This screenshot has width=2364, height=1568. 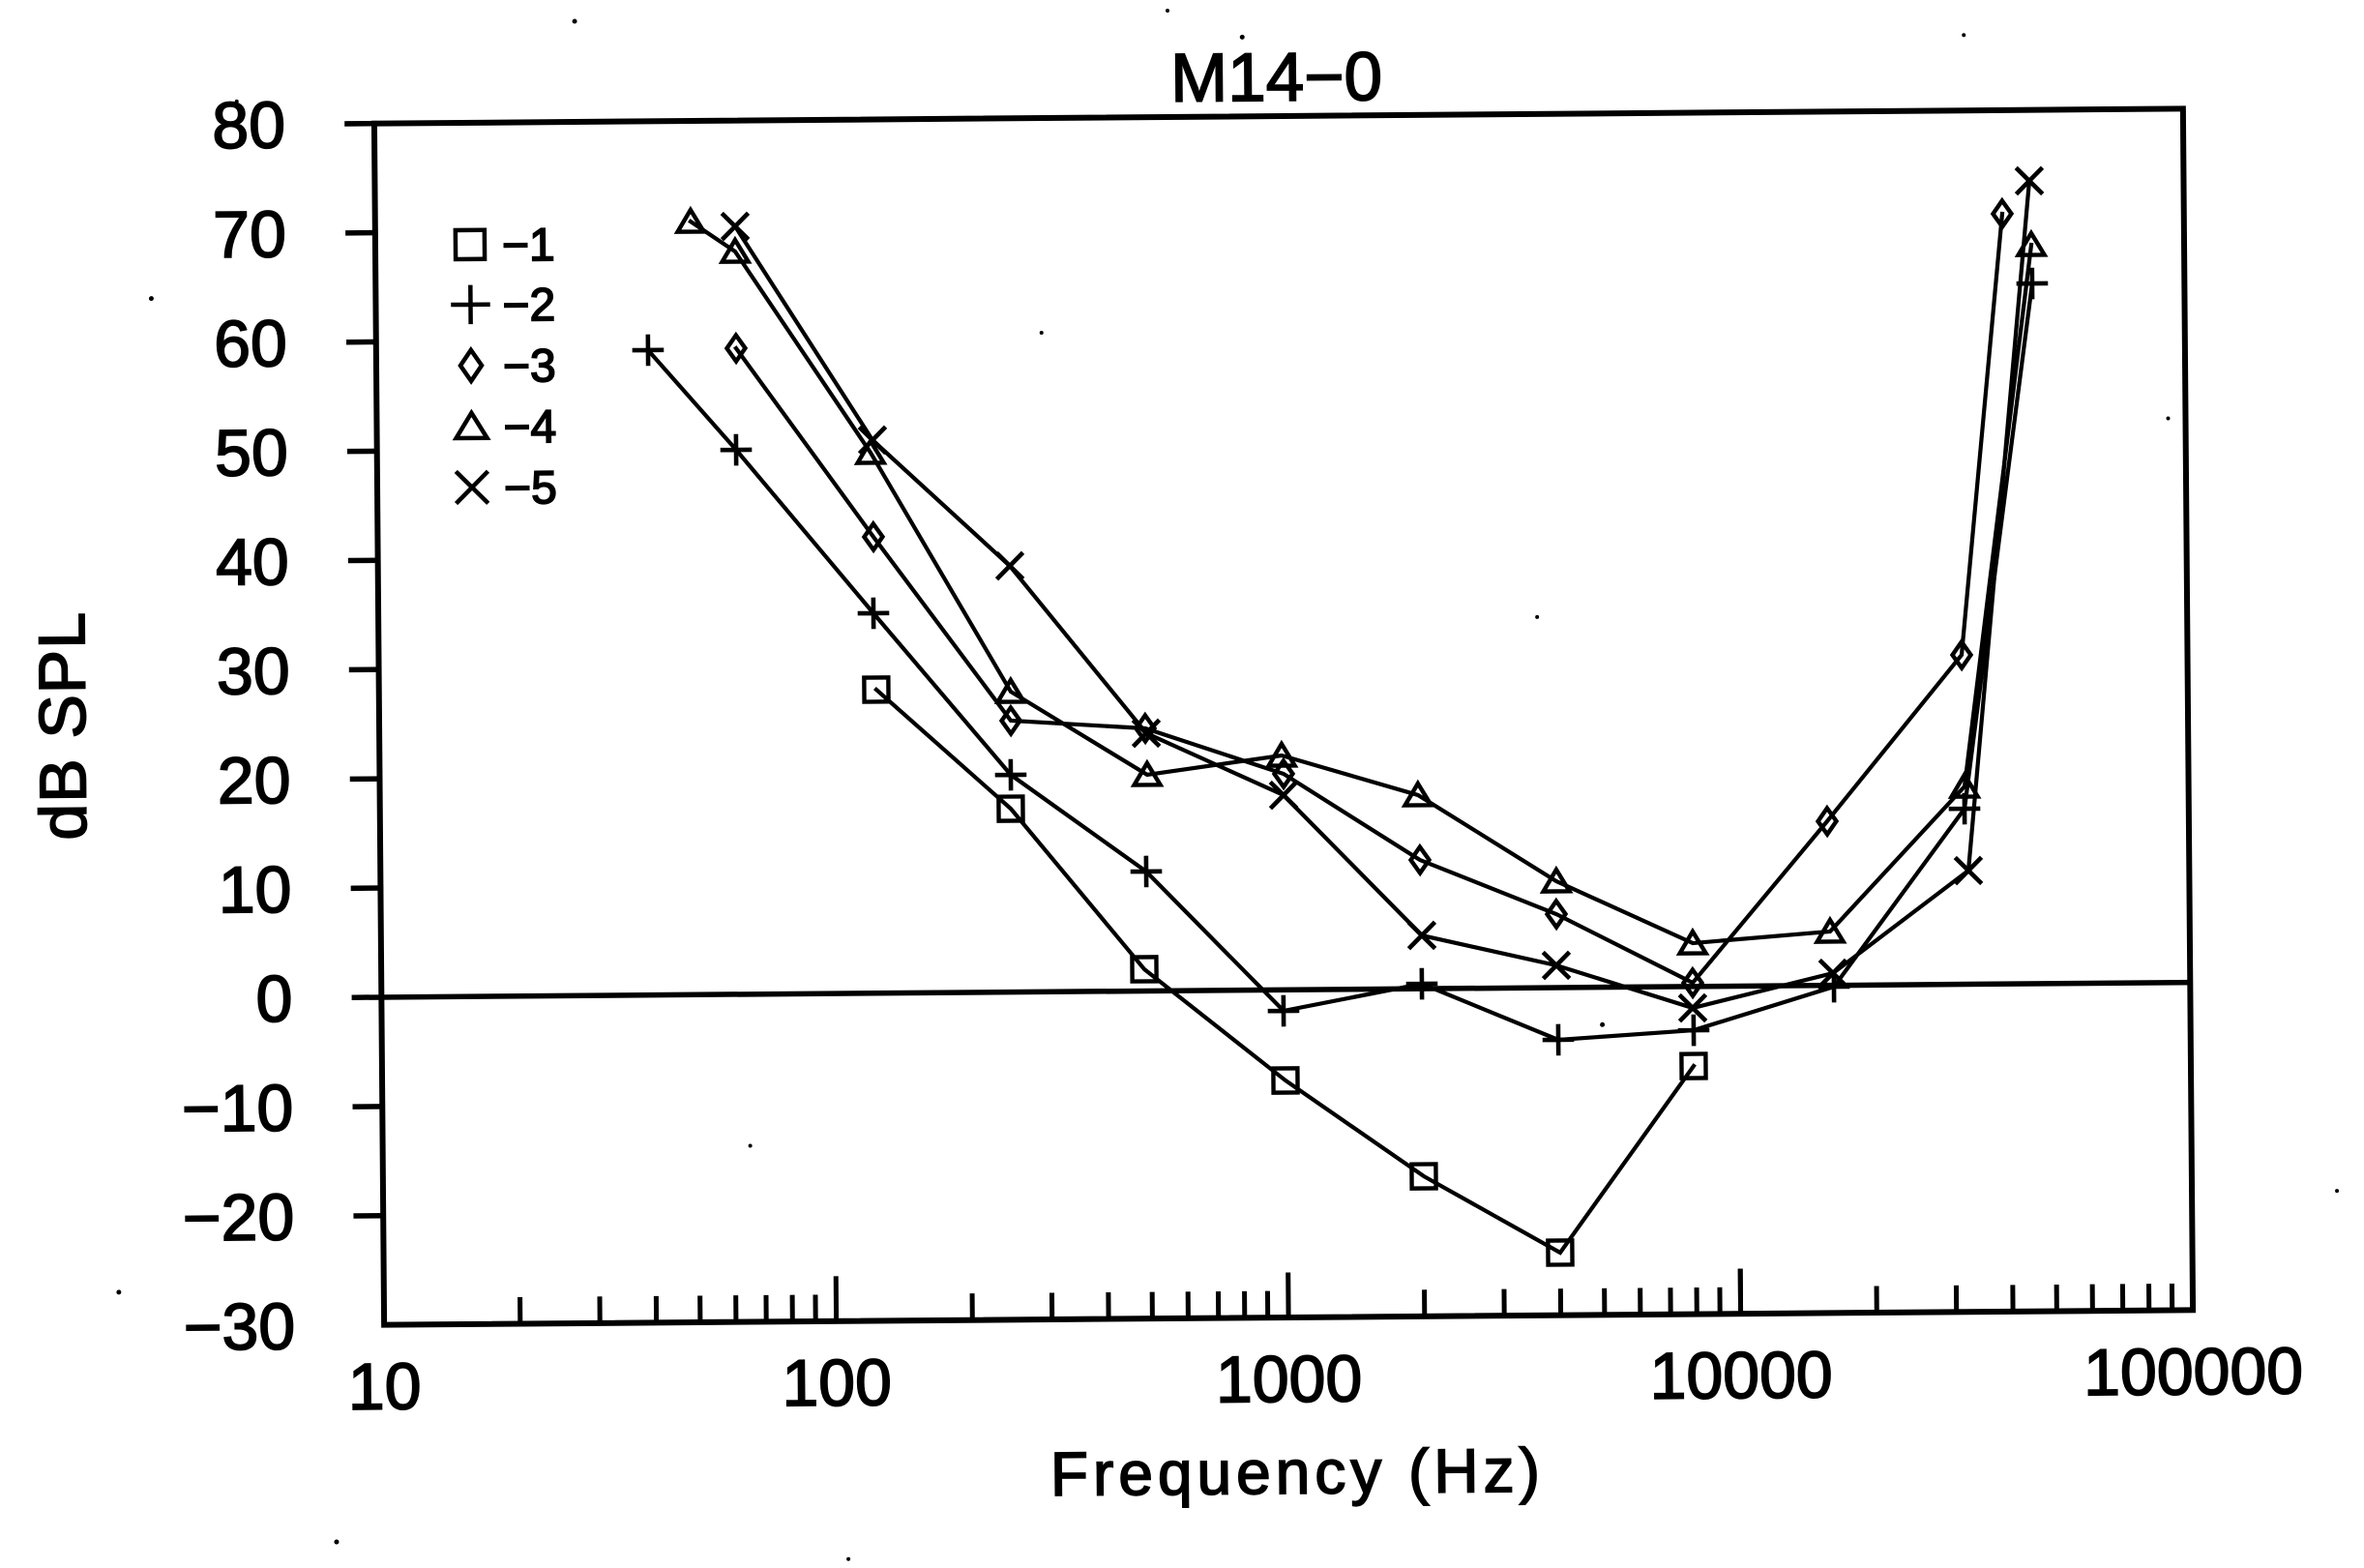 I want to click on svg-text: −5, so click(x=530, y=488).